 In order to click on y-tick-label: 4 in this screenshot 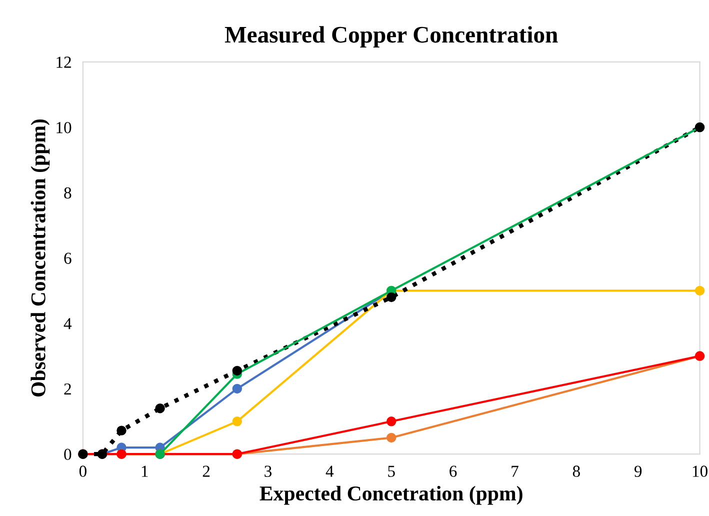, I will do `click(68, 324)`.